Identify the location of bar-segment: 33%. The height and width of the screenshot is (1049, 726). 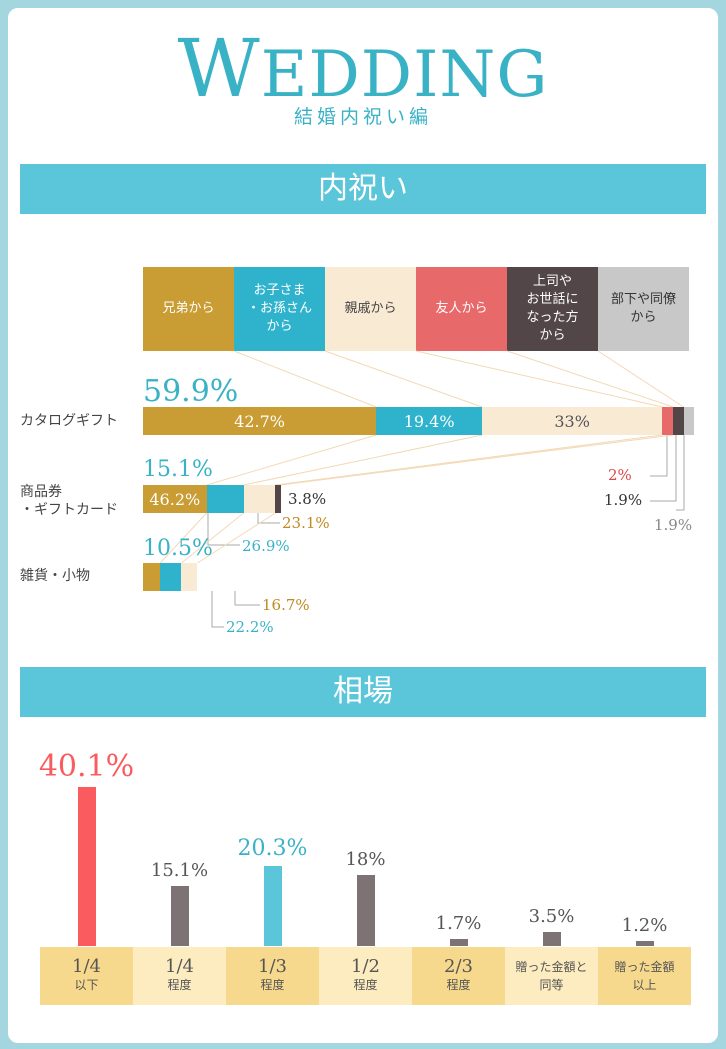
(572, 421).